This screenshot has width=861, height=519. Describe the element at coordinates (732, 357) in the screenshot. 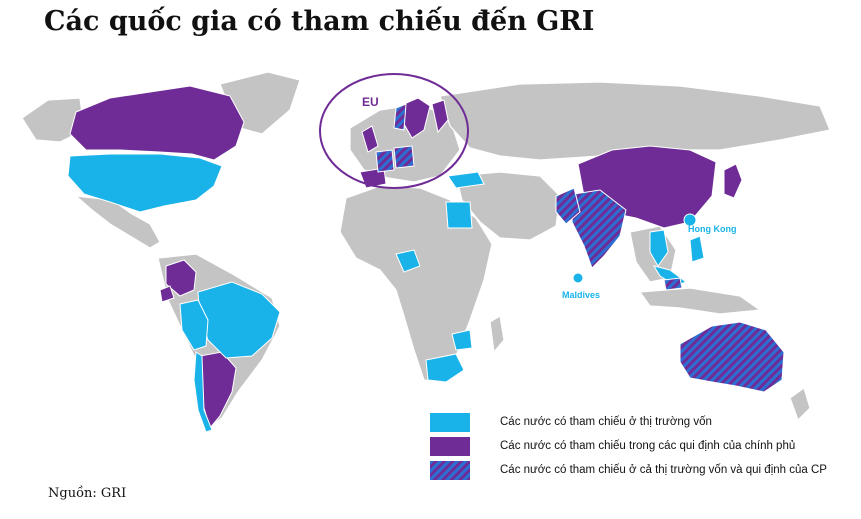

I see `country-australia` at that location.